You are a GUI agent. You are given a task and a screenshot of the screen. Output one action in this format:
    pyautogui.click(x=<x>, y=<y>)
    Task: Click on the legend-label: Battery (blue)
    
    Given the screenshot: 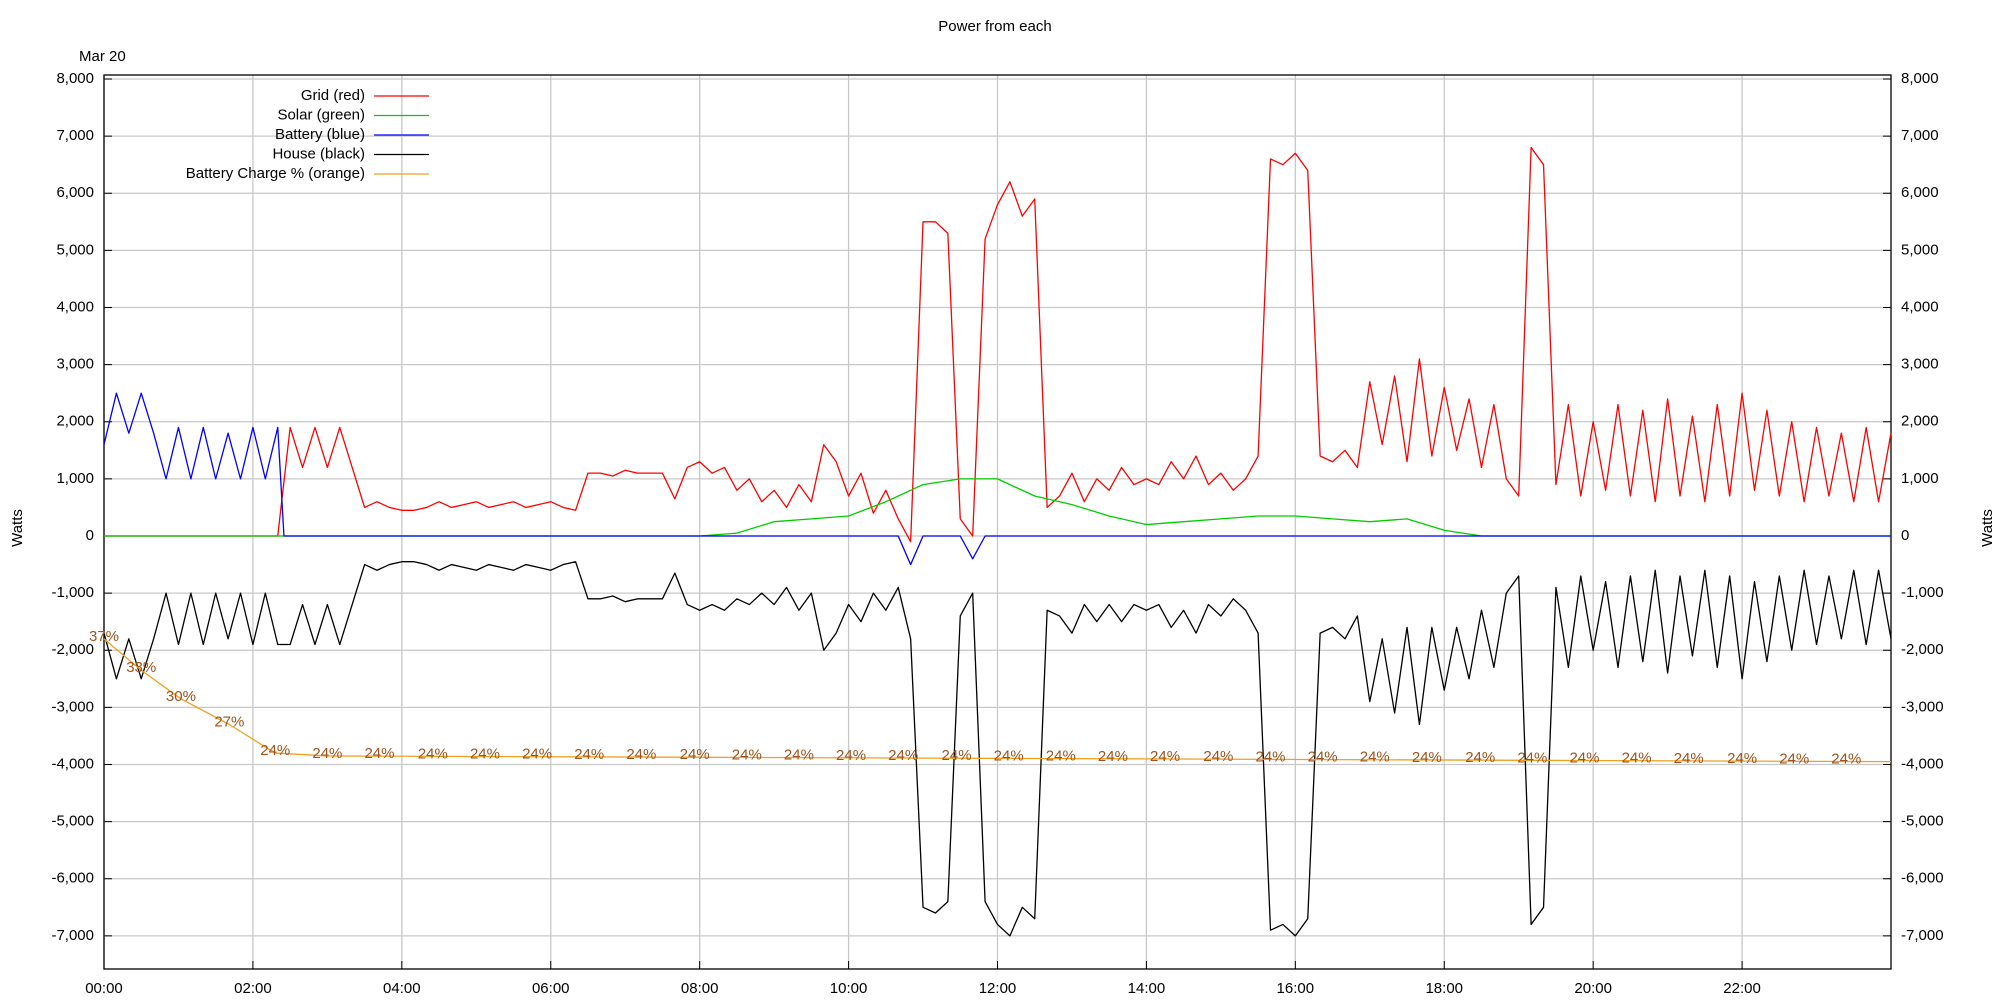 What is the action you would take?
    pyautogui.click(x=320, y=134)
    